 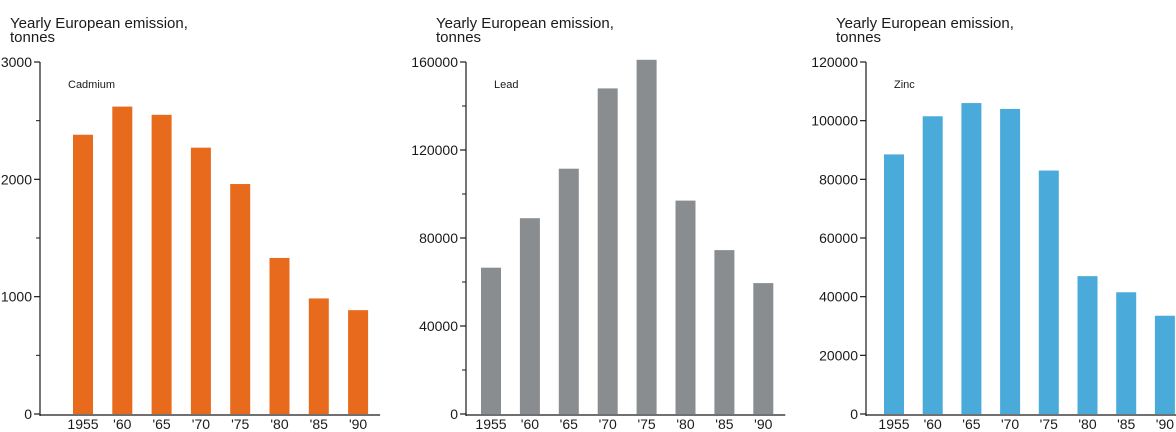 I want to click on y-tick-label: 2000, so click(x=16, y=179).